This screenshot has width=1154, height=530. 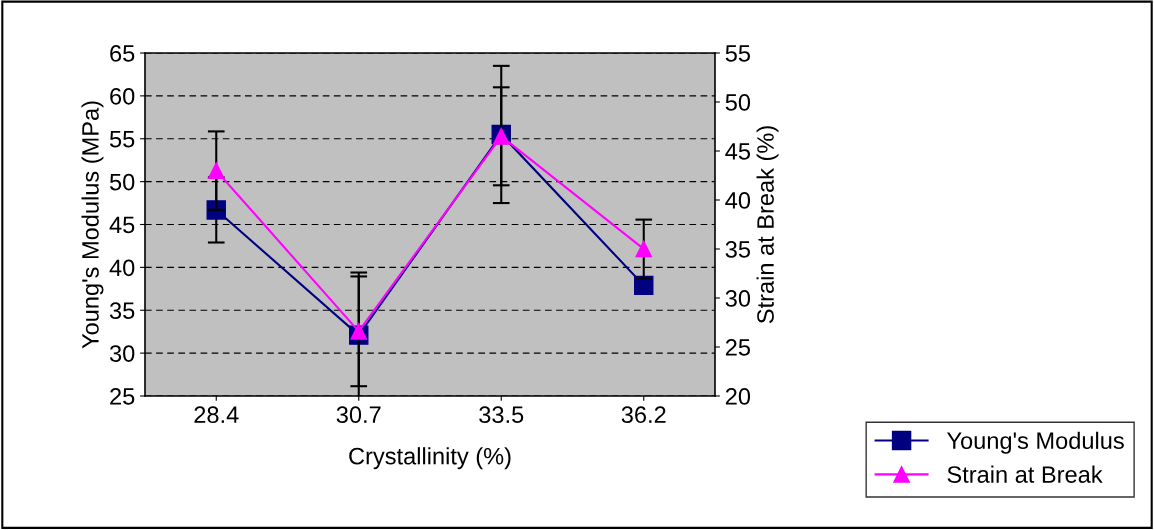 What do you see at coordinates (738, 396) in the screenshot?
I see `y2-tick-label: 20` at bounding box center [738, 396].